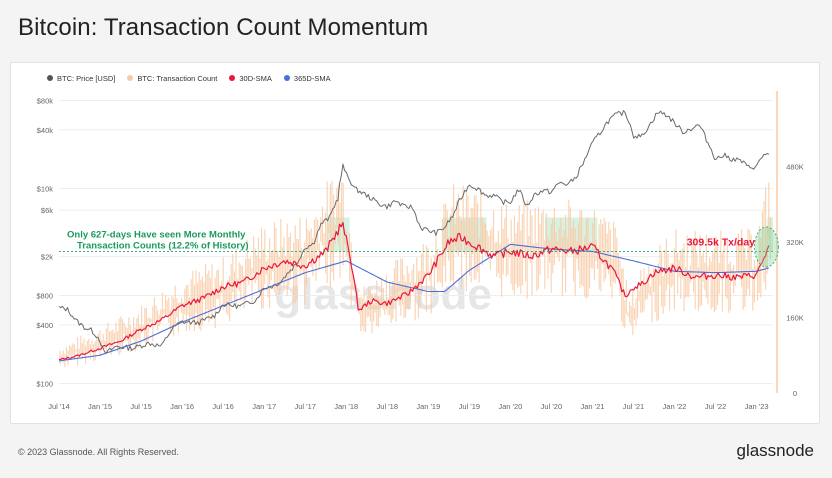  Describe the element at coordinates (163, 245) in the screenshot. I see `threshold-annotation-line2: Transaction Counts (12.2% of History)` at that location.